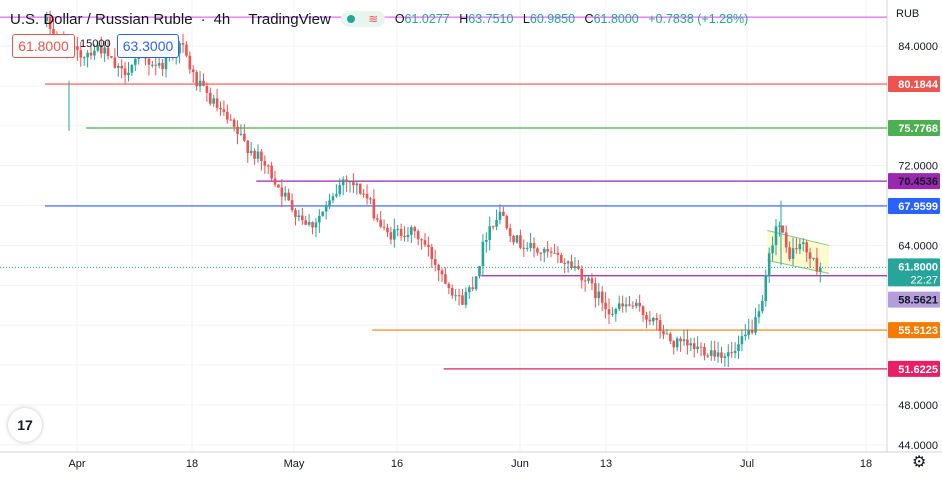 The image size is (942, 480). I want to click on close-key: C, so click(589, 19).